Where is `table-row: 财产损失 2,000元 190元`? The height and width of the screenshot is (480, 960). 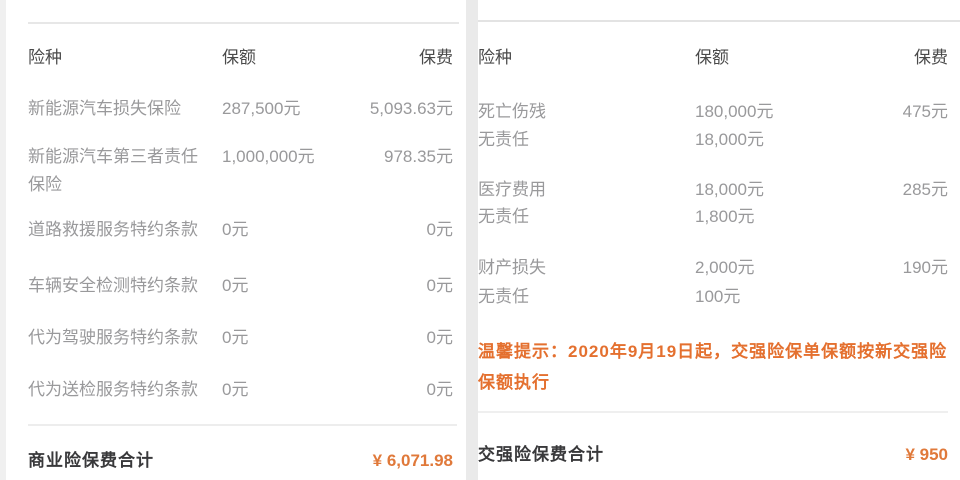 table-row: 财产损失 2,000元 190元 is located at coordinates (713, 268).